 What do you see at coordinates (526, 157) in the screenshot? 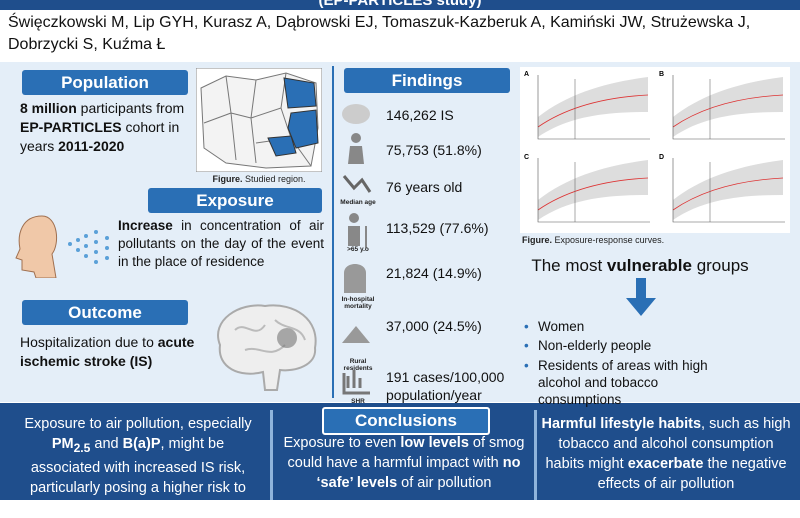
I see `panel-letter: C` at bounding box center [526, 157].